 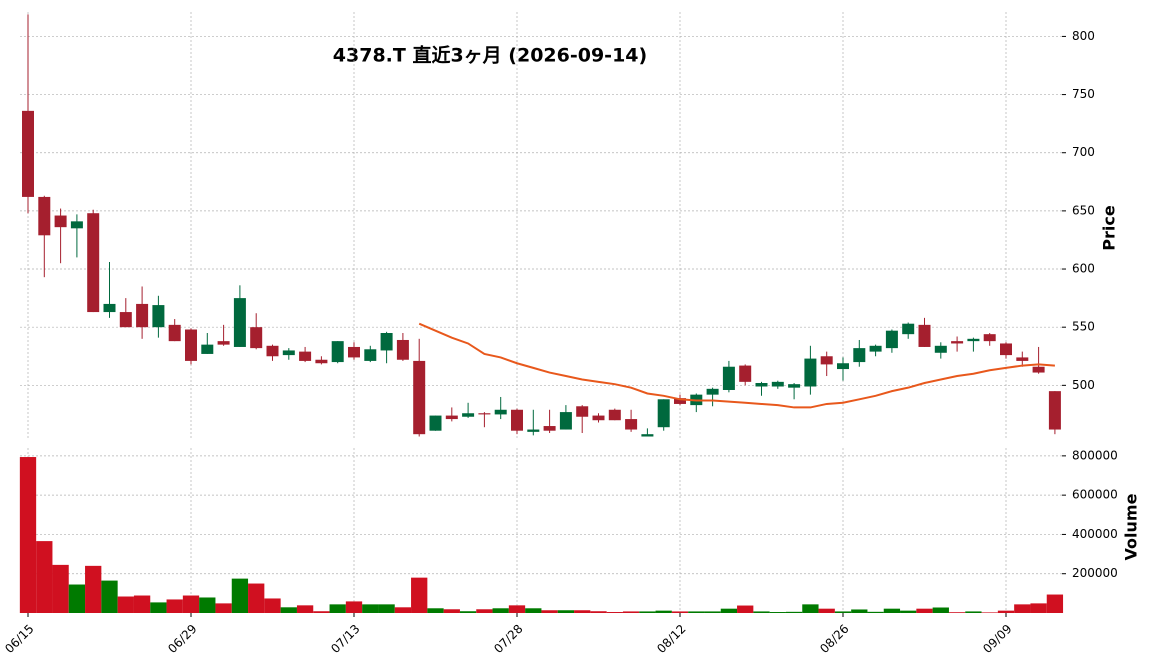 I want to click on y-axis-label: Price, so click(x=1109, y=228).